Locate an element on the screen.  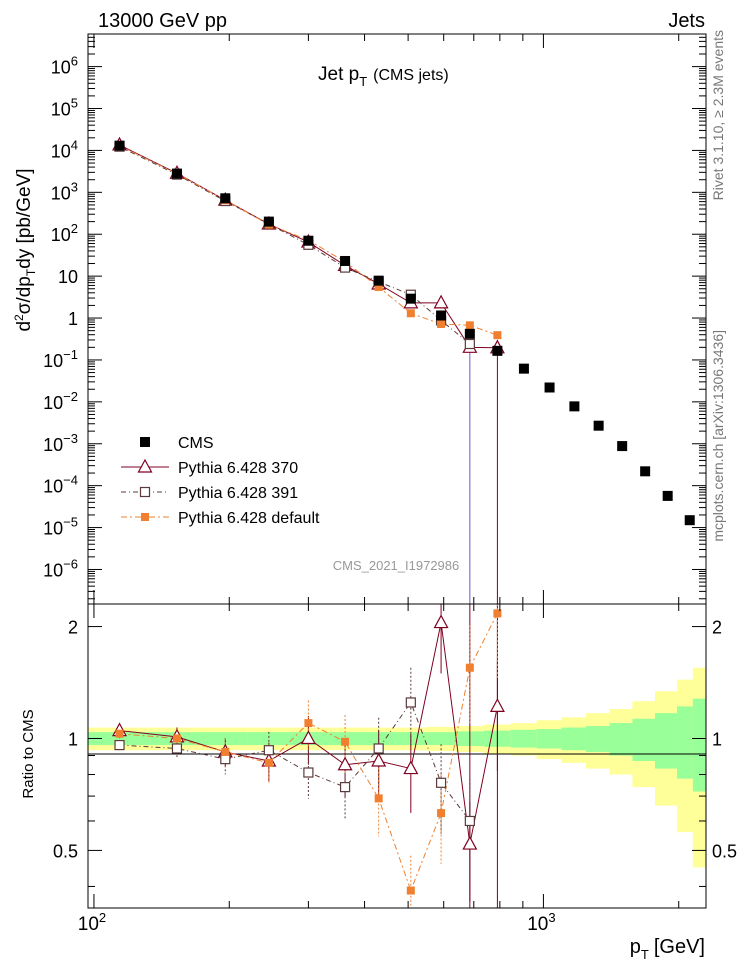
legend-entry: Pythia 6.428 391 is located at coordinates (209, 493).